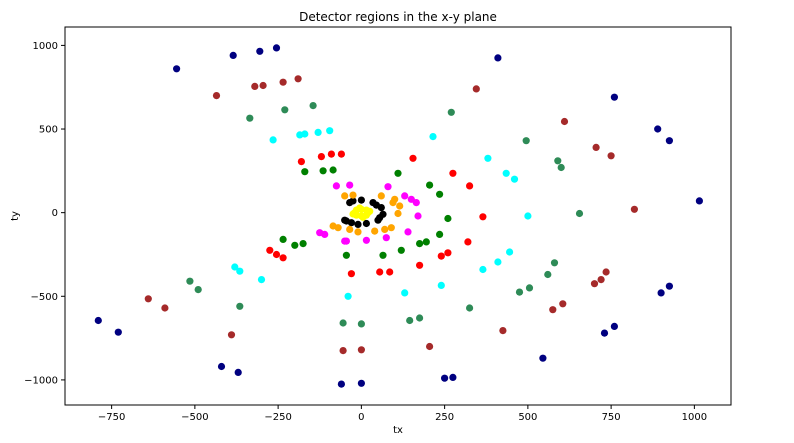 The width and height of the screenshot is (794, 443). I want to click on chart-title: Detector regions in the x-y plane, so click(398, 17).